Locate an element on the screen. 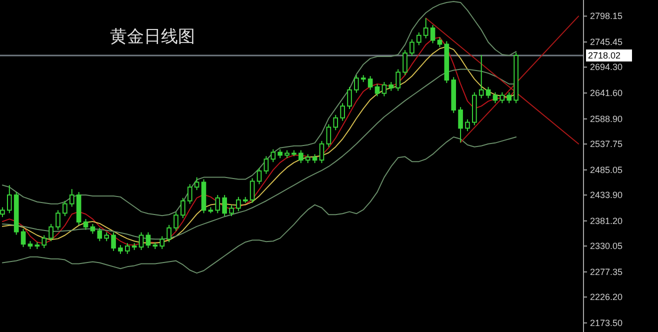 Image resolution: width=658 pixels, height=332 pixels. y-tick-label: 2745.45 is located at coordinates (606, 42).